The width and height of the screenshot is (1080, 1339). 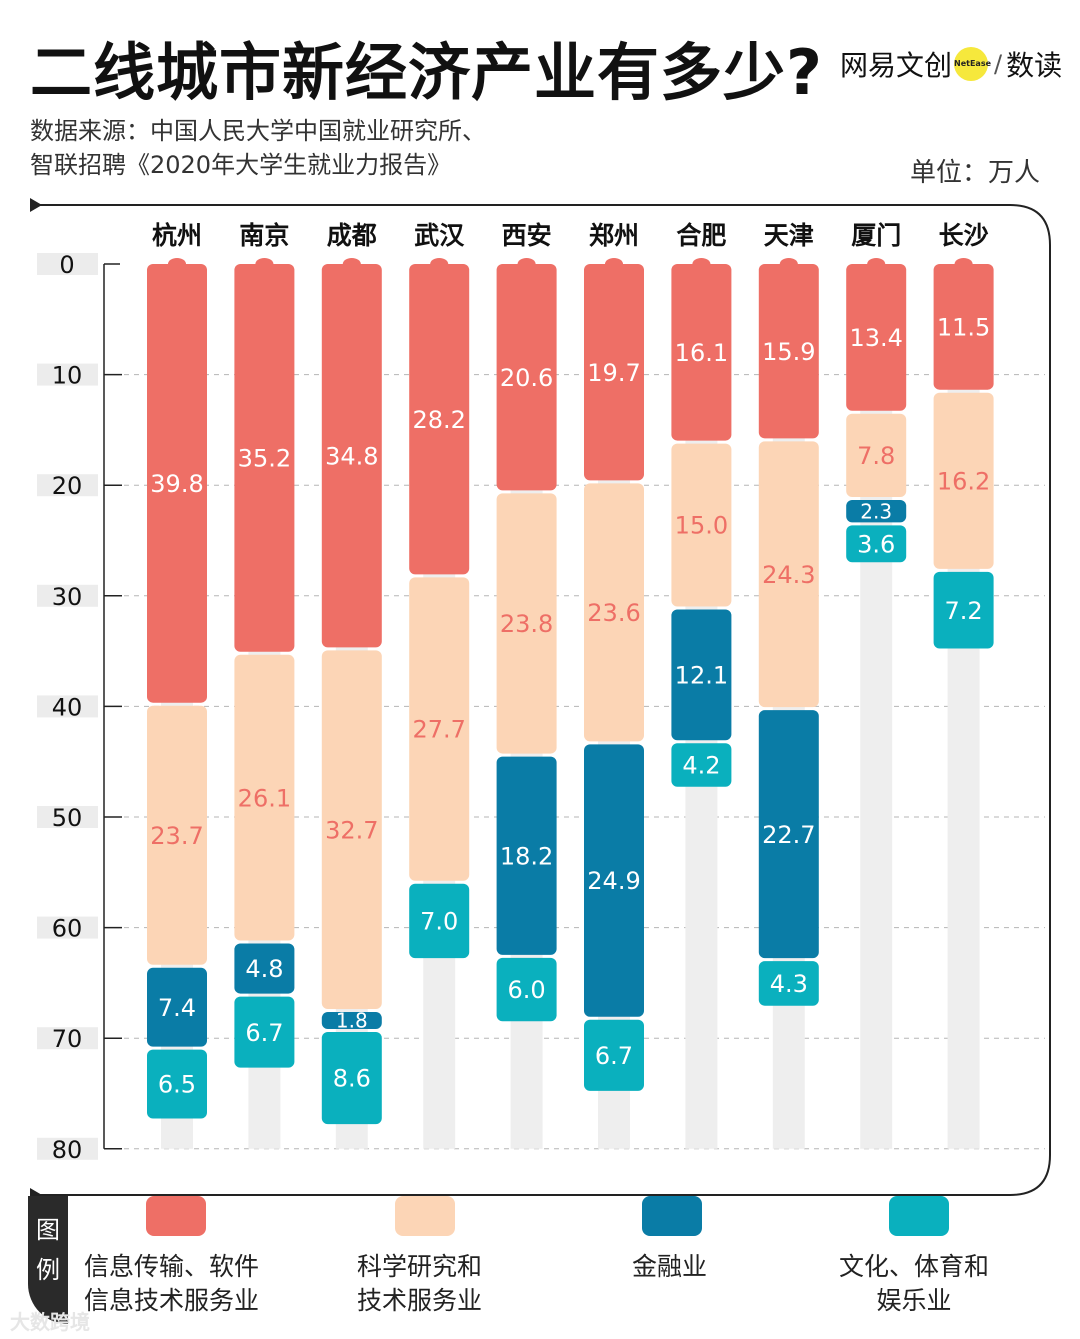 I want to click on bar-value-label: 16.2, so click(x=963, y=481).